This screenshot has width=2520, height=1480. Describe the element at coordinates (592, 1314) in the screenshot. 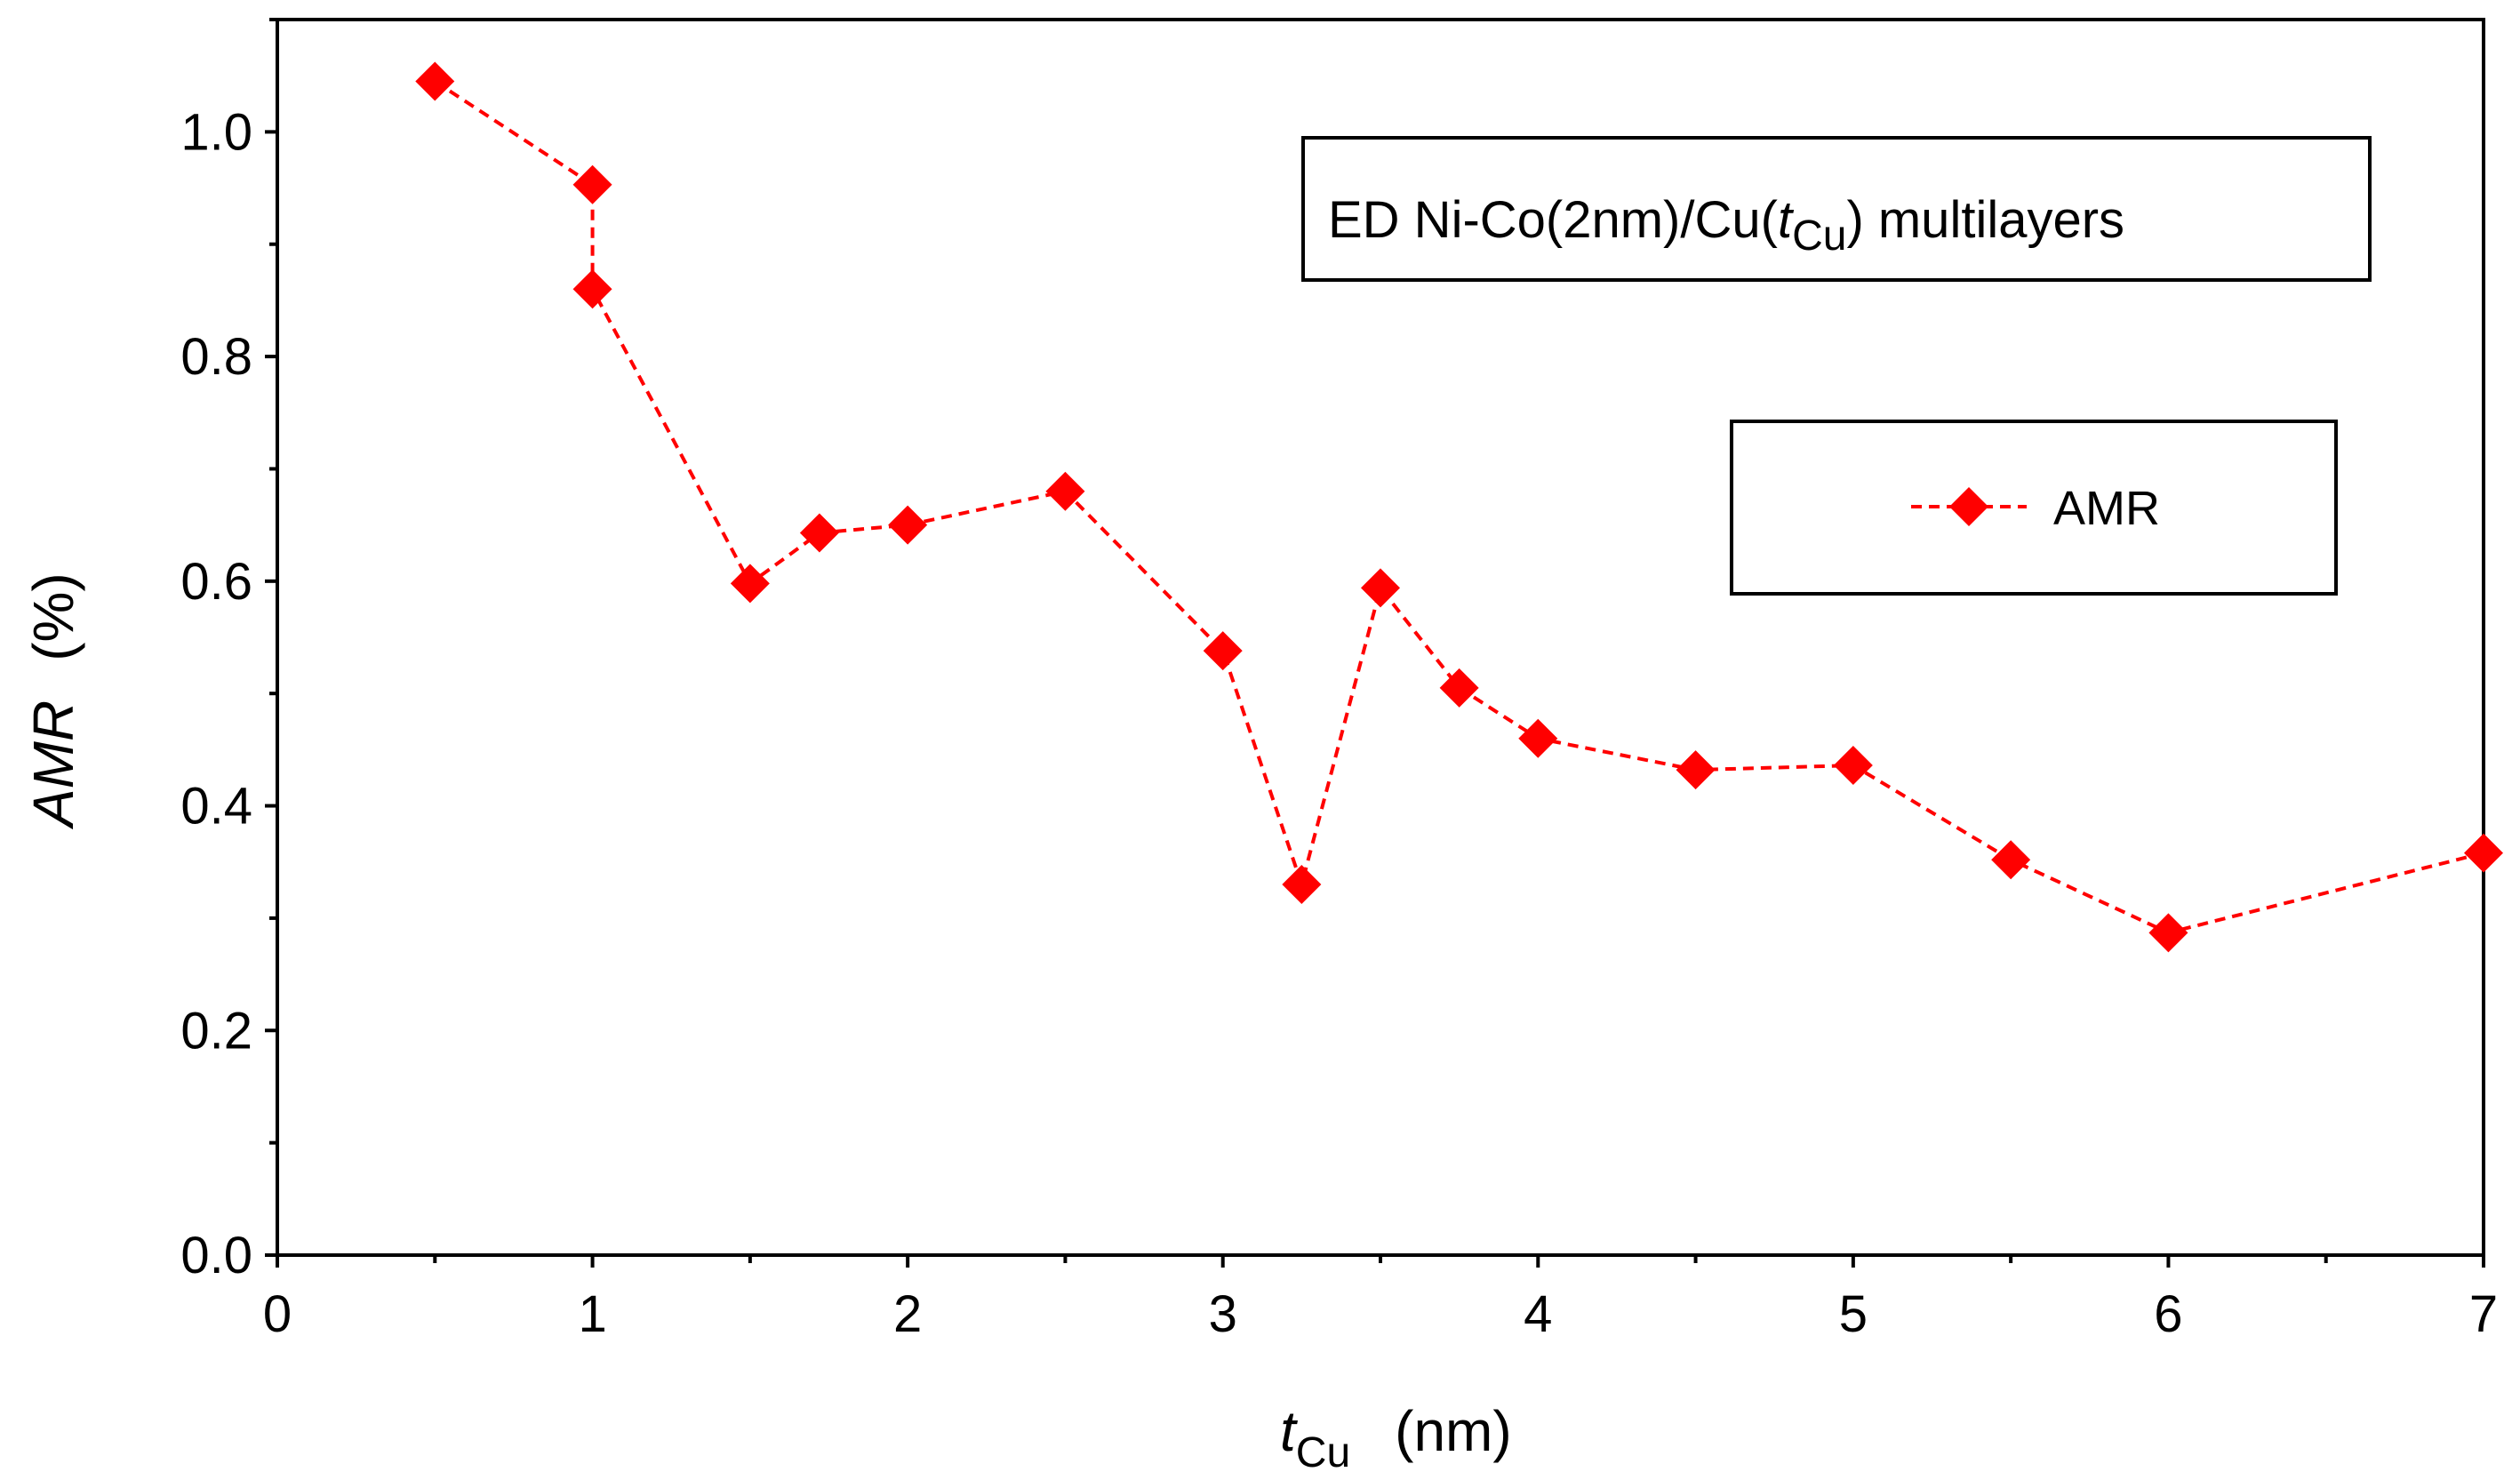

I see `x-tick-label: 1` at that location.